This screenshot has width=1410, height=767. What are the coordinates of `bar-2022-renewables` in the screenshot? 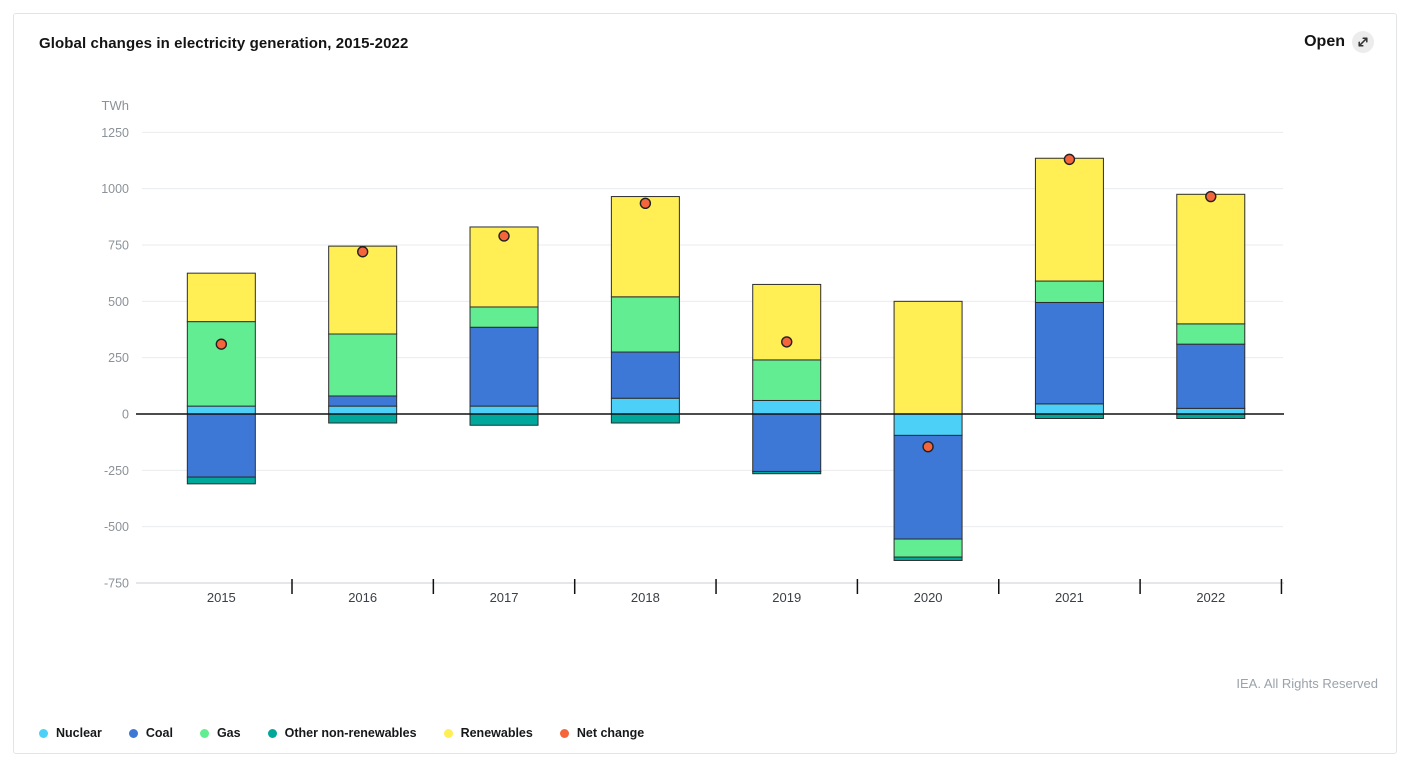 It's located at (1211, 259).